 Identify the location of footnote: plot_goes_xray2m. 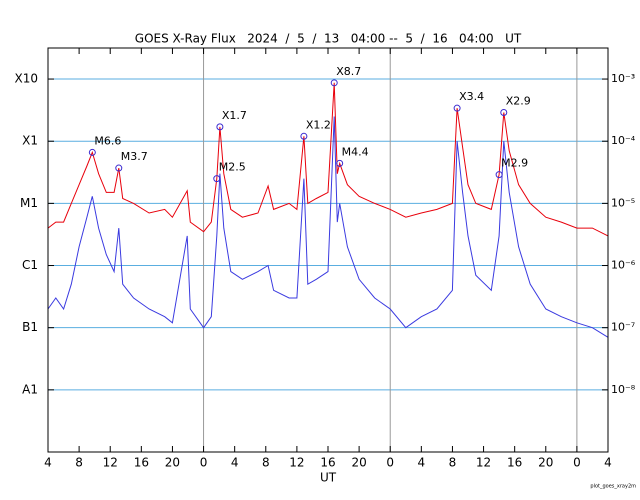
(613, 487).